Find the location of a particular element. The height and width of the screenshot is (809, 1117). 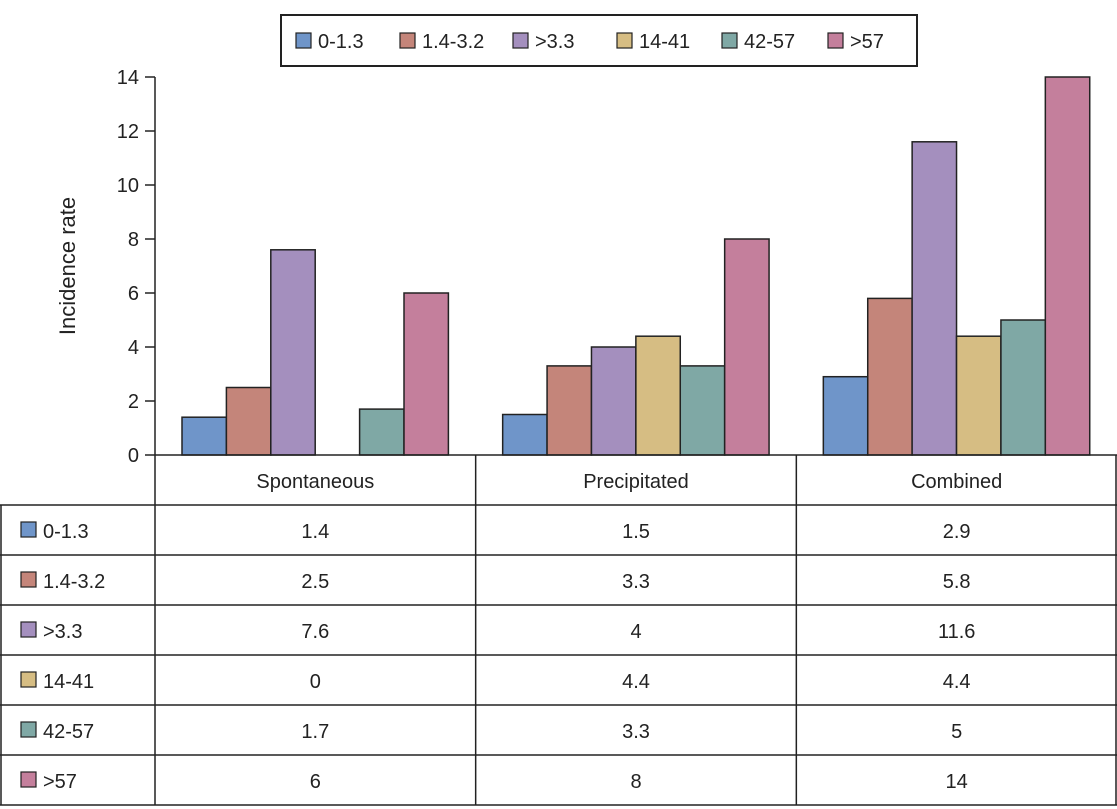

bar-1-4-3-2-precipitated is located at coordinates (569, 410).